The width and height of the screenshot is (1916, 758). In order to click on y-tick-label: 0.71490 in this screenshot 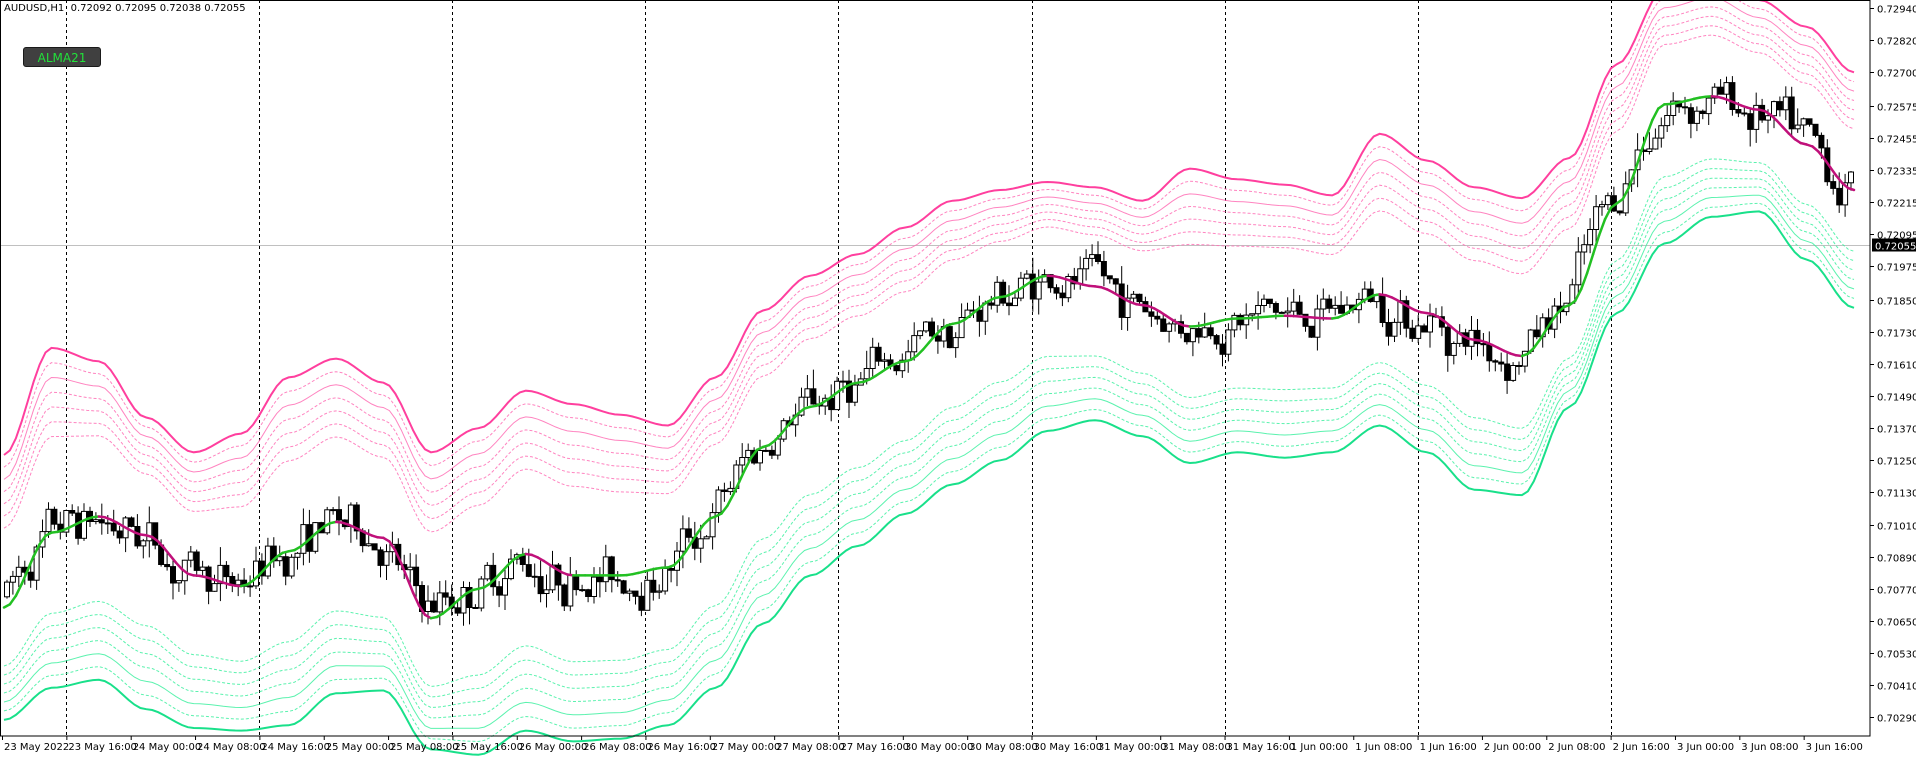, I will do `click(1896, 398)`.